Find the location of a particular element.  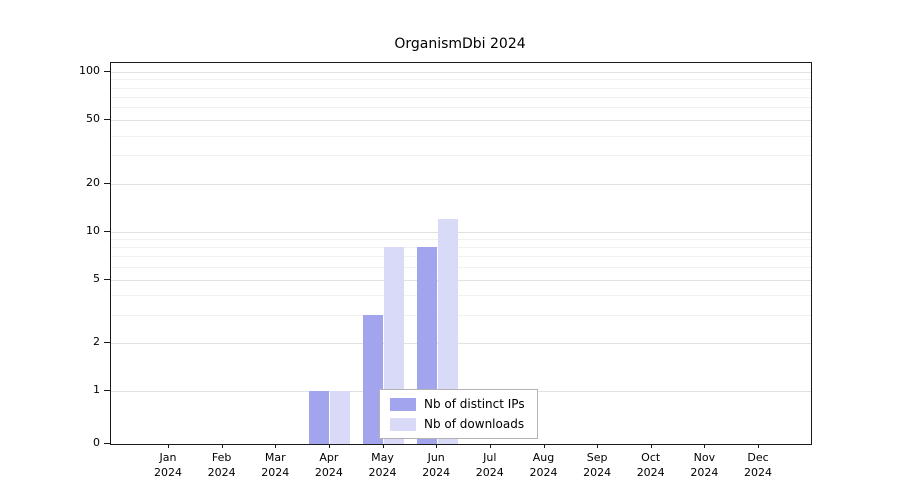

legend: Nb of distinct IPs Nb of downloads is located at coordinates (458, 414).